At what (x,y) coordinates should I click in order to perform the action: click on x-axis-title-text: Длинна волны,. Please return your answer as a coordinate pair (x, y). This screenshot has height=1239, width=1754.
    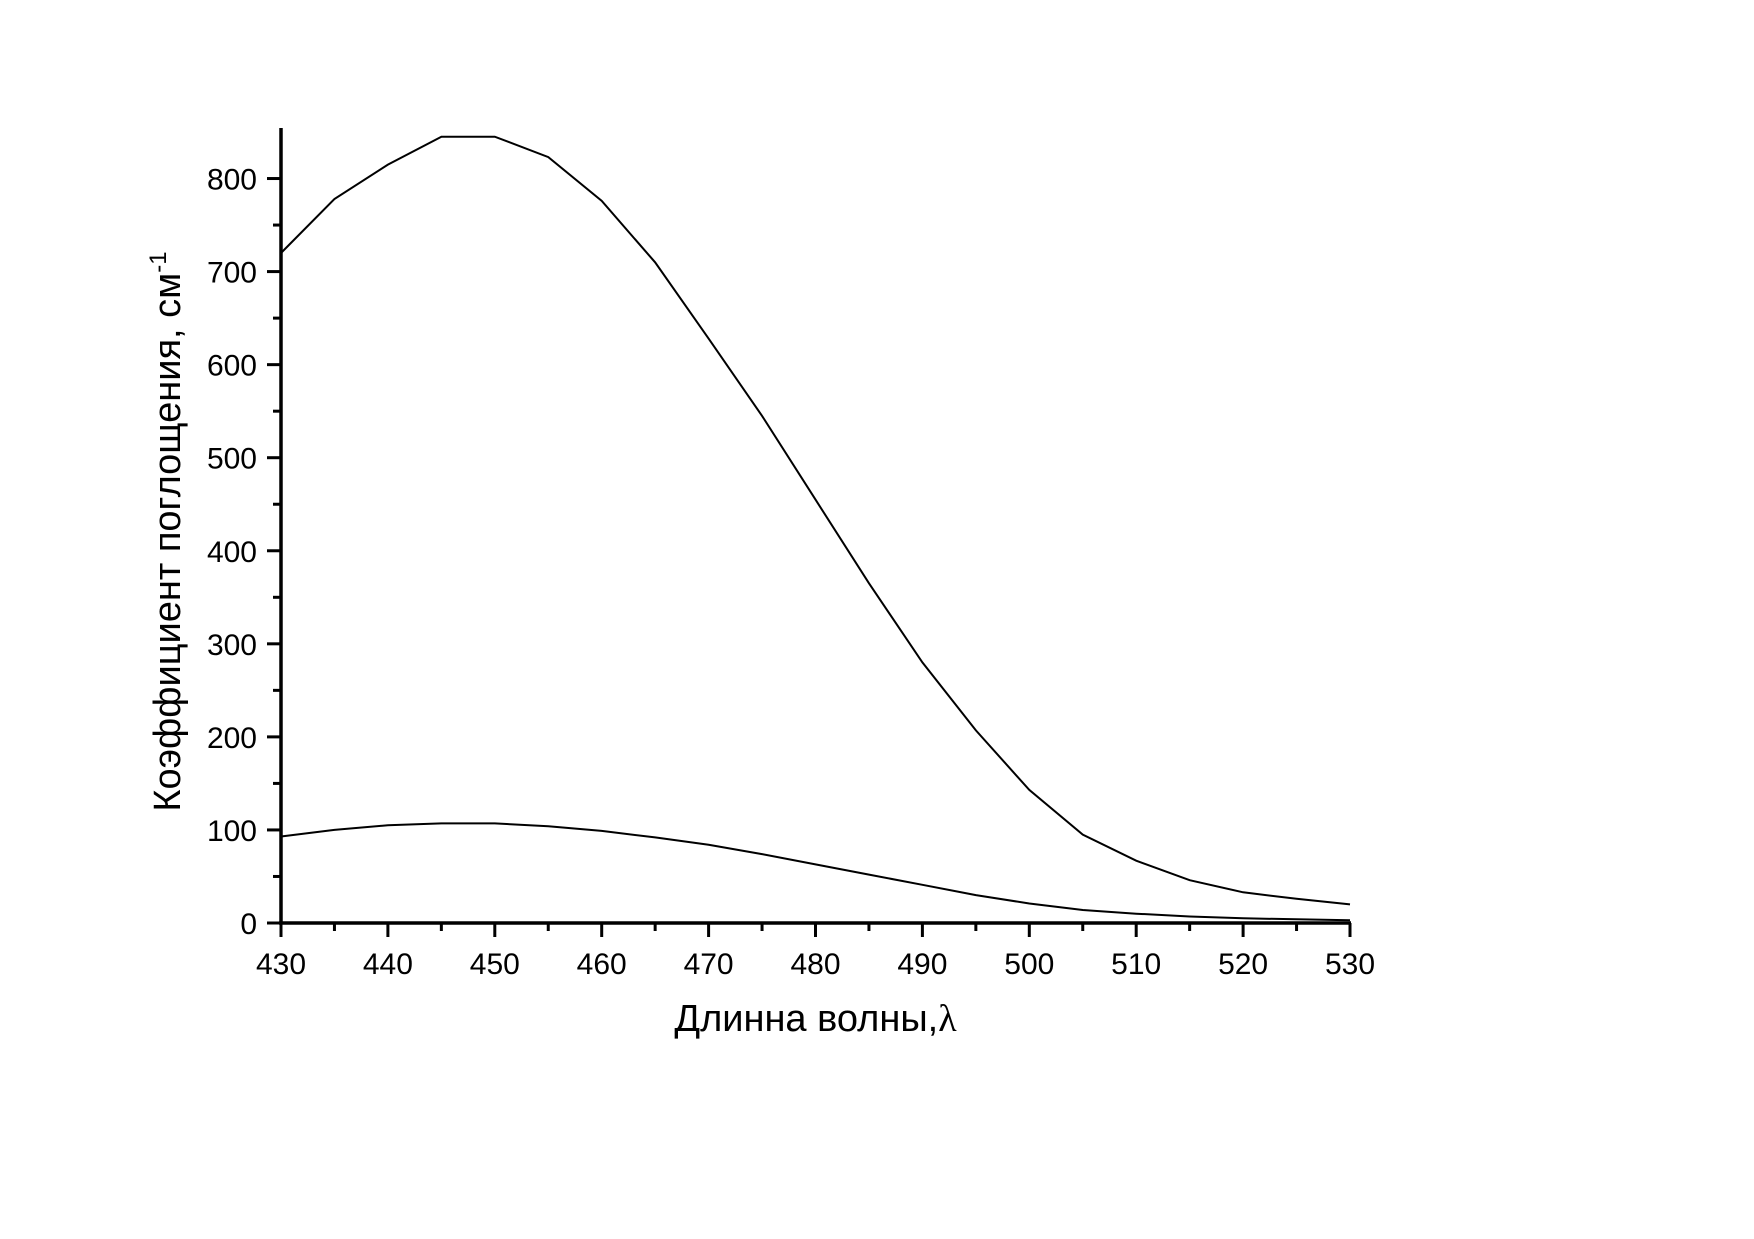
    Looking at the image, I should click on (806, 1019).